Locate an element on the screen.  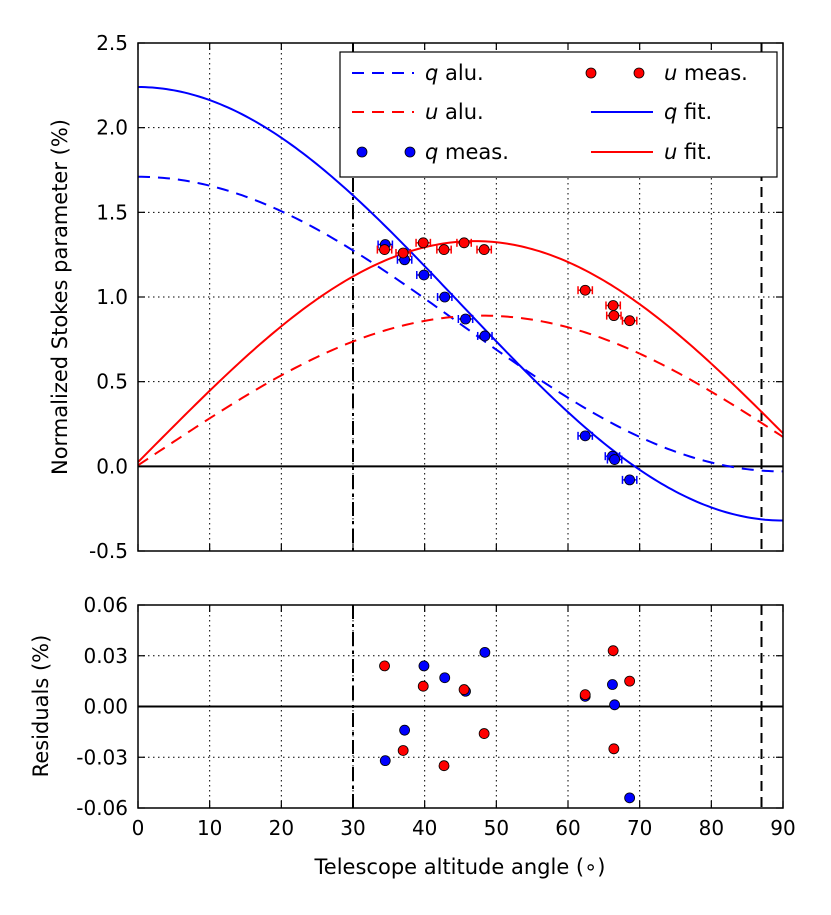
legend-q-alu-sym: q is located at coordinates (431, 73).